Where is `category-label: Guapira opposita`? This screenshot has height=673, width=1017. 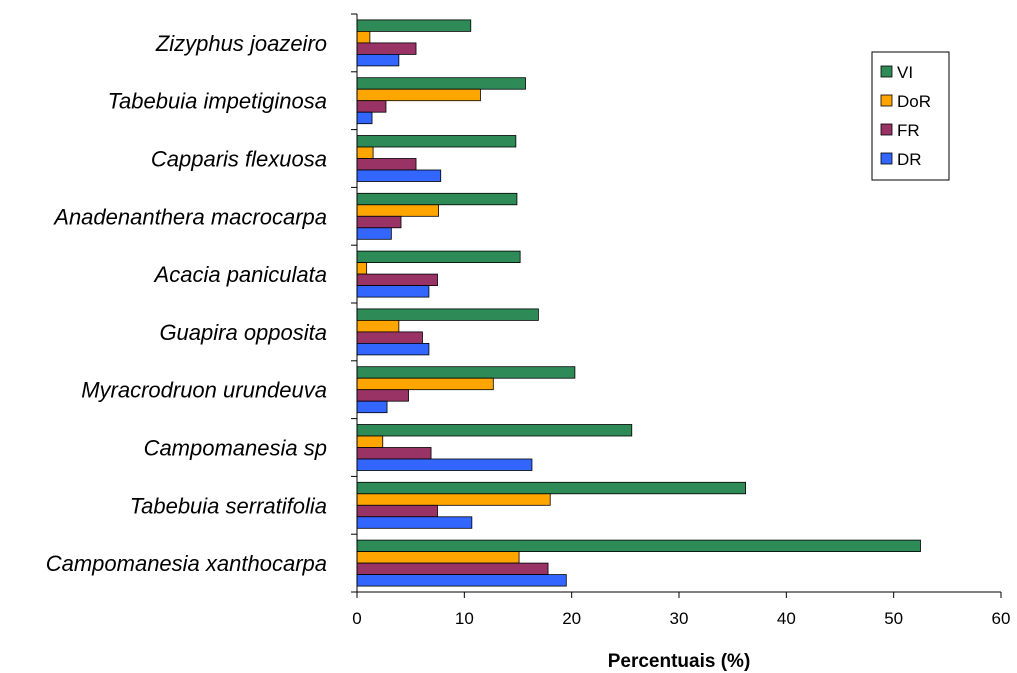
category-label: Guapira opposita is located at coordinates (243, 332).